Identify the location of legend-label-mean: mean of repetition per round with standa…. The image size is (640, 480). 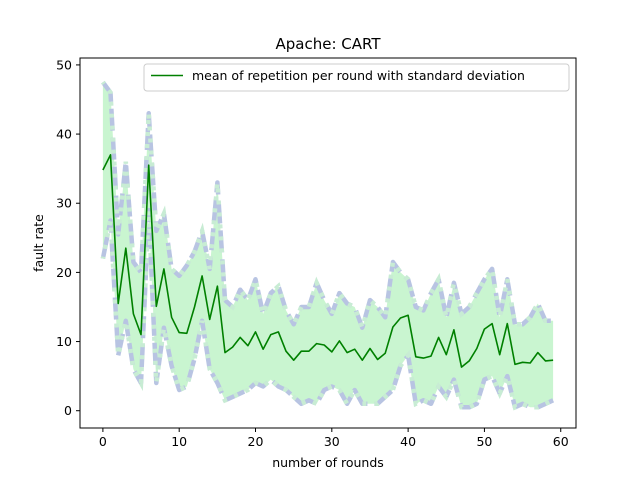
(358, 75).